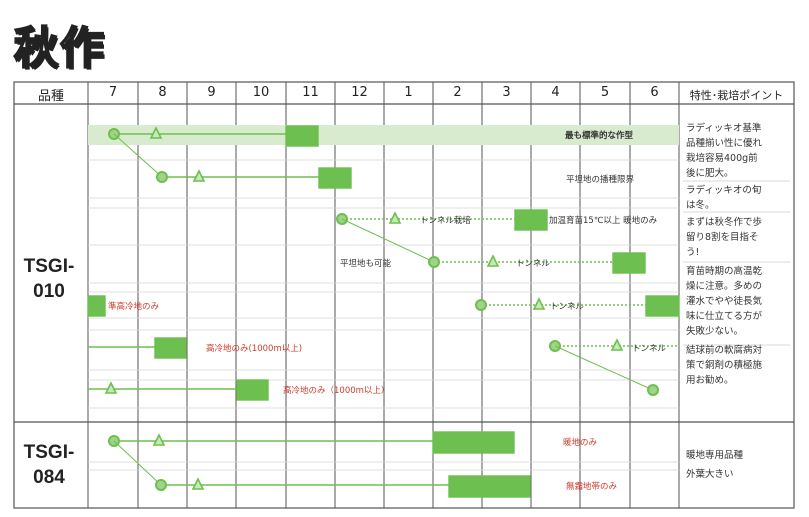 The height and width of the screenshot is (517, 809). I want to click on schedule-label: 準高冷地のみ, so click(134, 307).